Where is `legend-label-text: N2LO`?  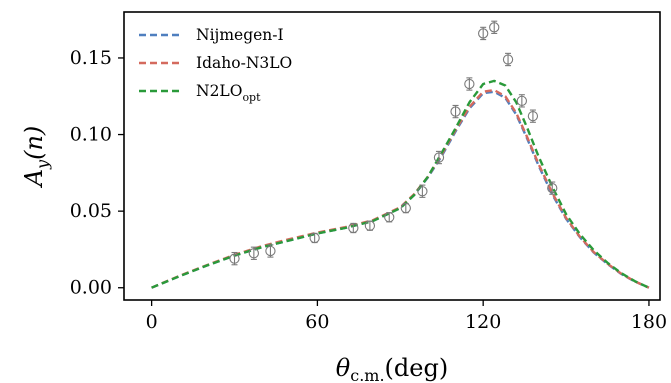
legend-label-text: N2LO is located at coordinates (219, 91).